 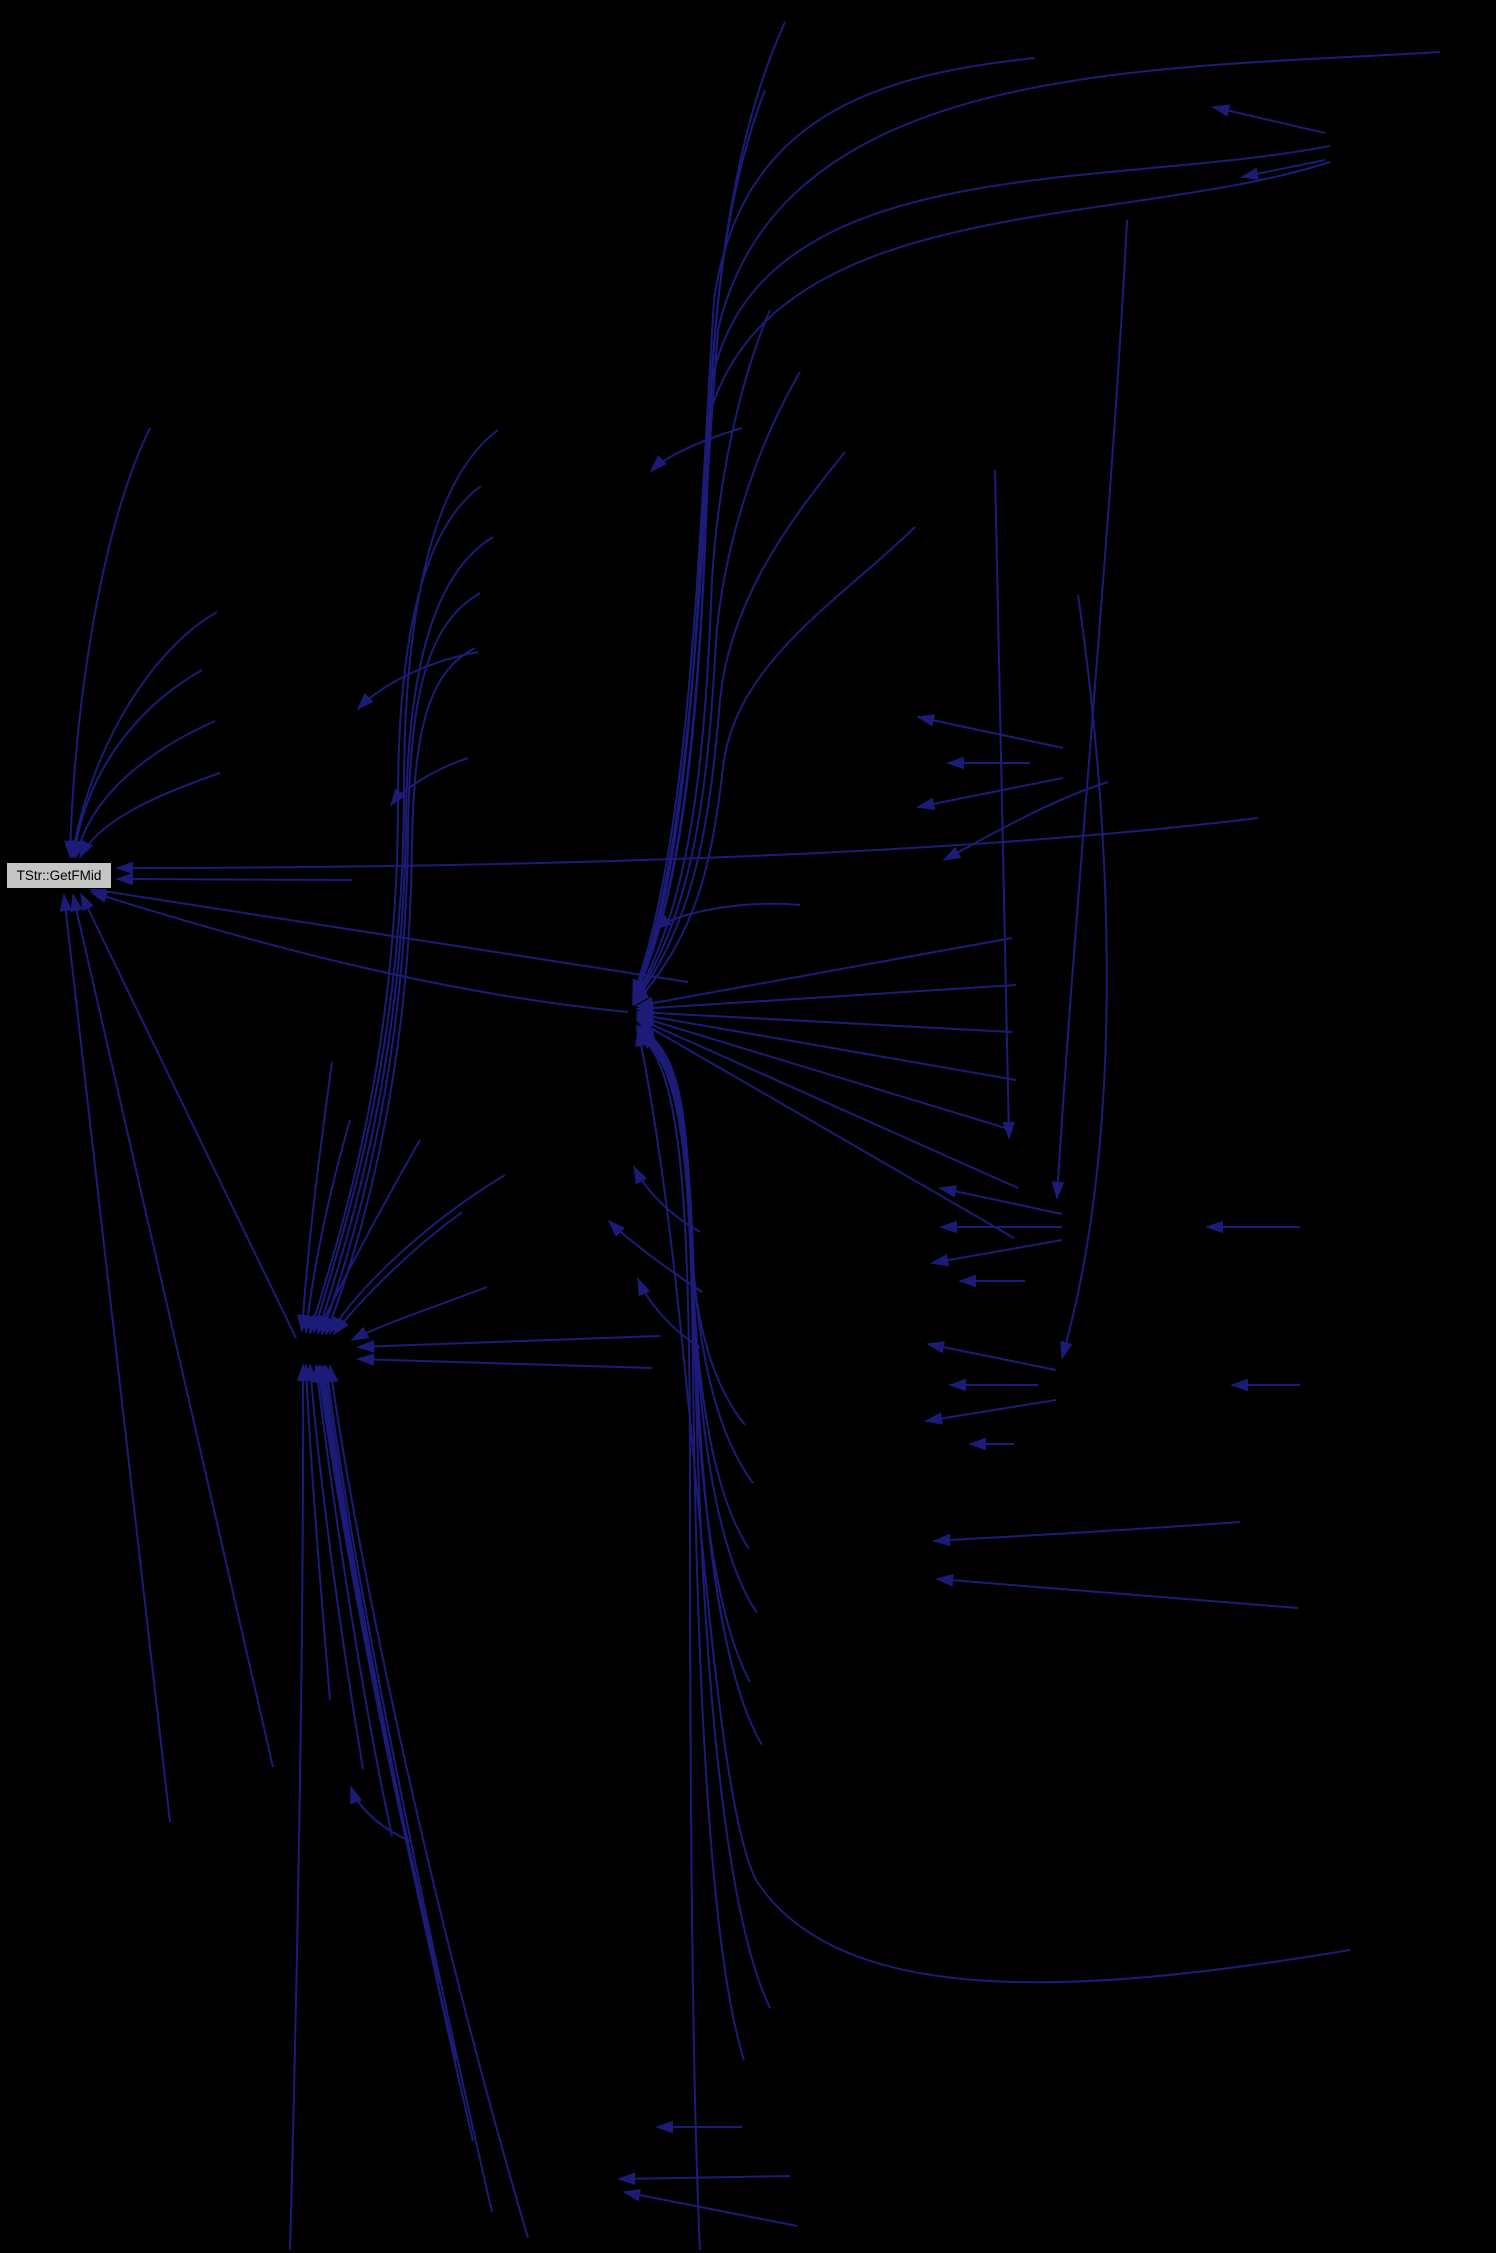 I want to click on node-tstr-getfmid: TStr::GetFMid, so click(x=59, y=875).